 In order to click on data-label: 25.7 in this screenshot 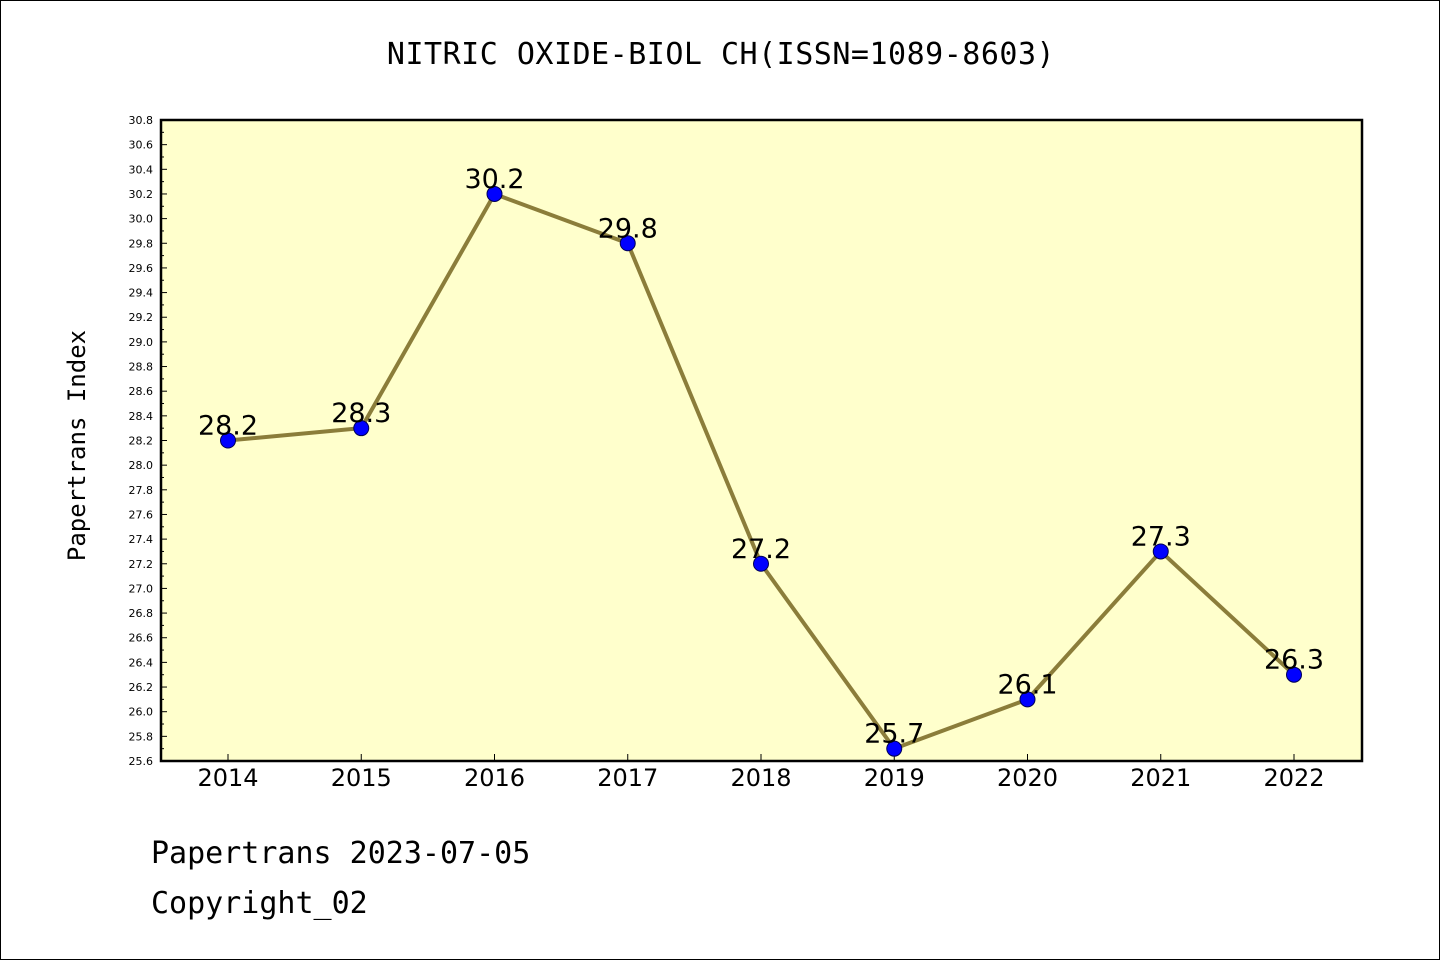, I will do `click(894, 734)`.